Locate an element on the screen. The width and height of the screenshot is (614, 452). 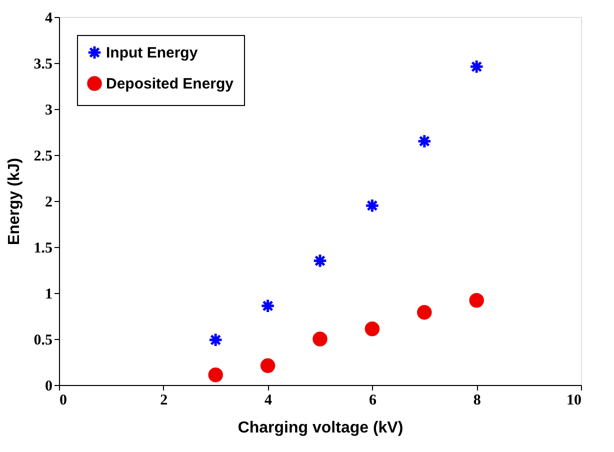
x-tick-label: 2 is located at coordinates (164, 400).